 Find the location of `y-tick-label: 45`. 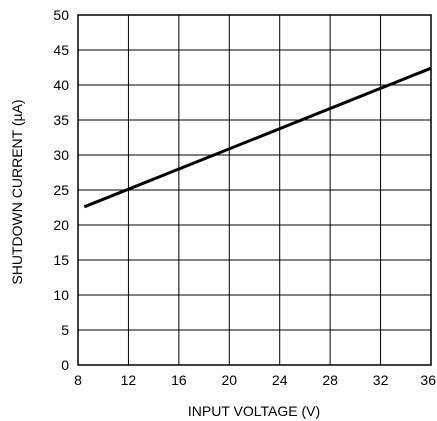

y-tick-label: 45 is located at coordinates (61, 50).